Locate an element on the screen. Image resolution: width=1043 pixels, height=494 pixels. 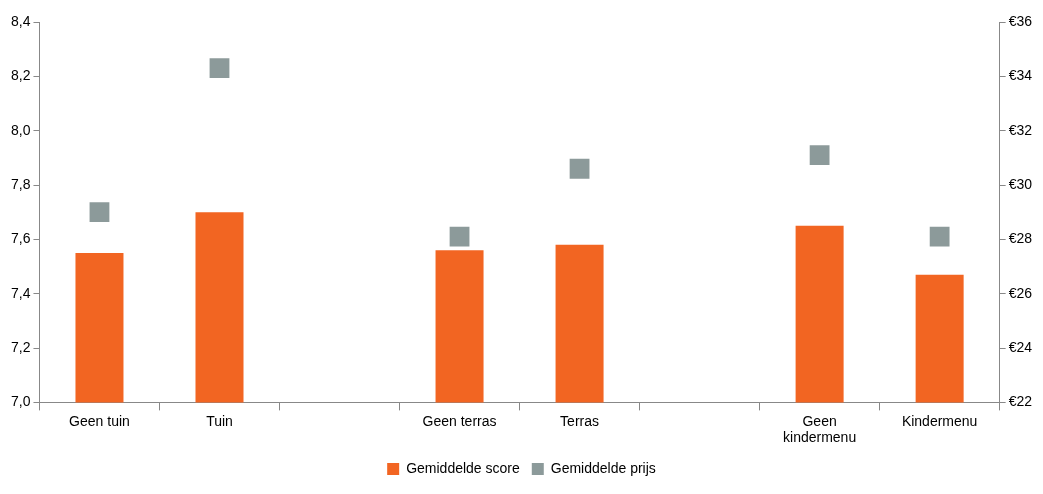
x-tick-label: Terras is located at coordinates (580, 420).